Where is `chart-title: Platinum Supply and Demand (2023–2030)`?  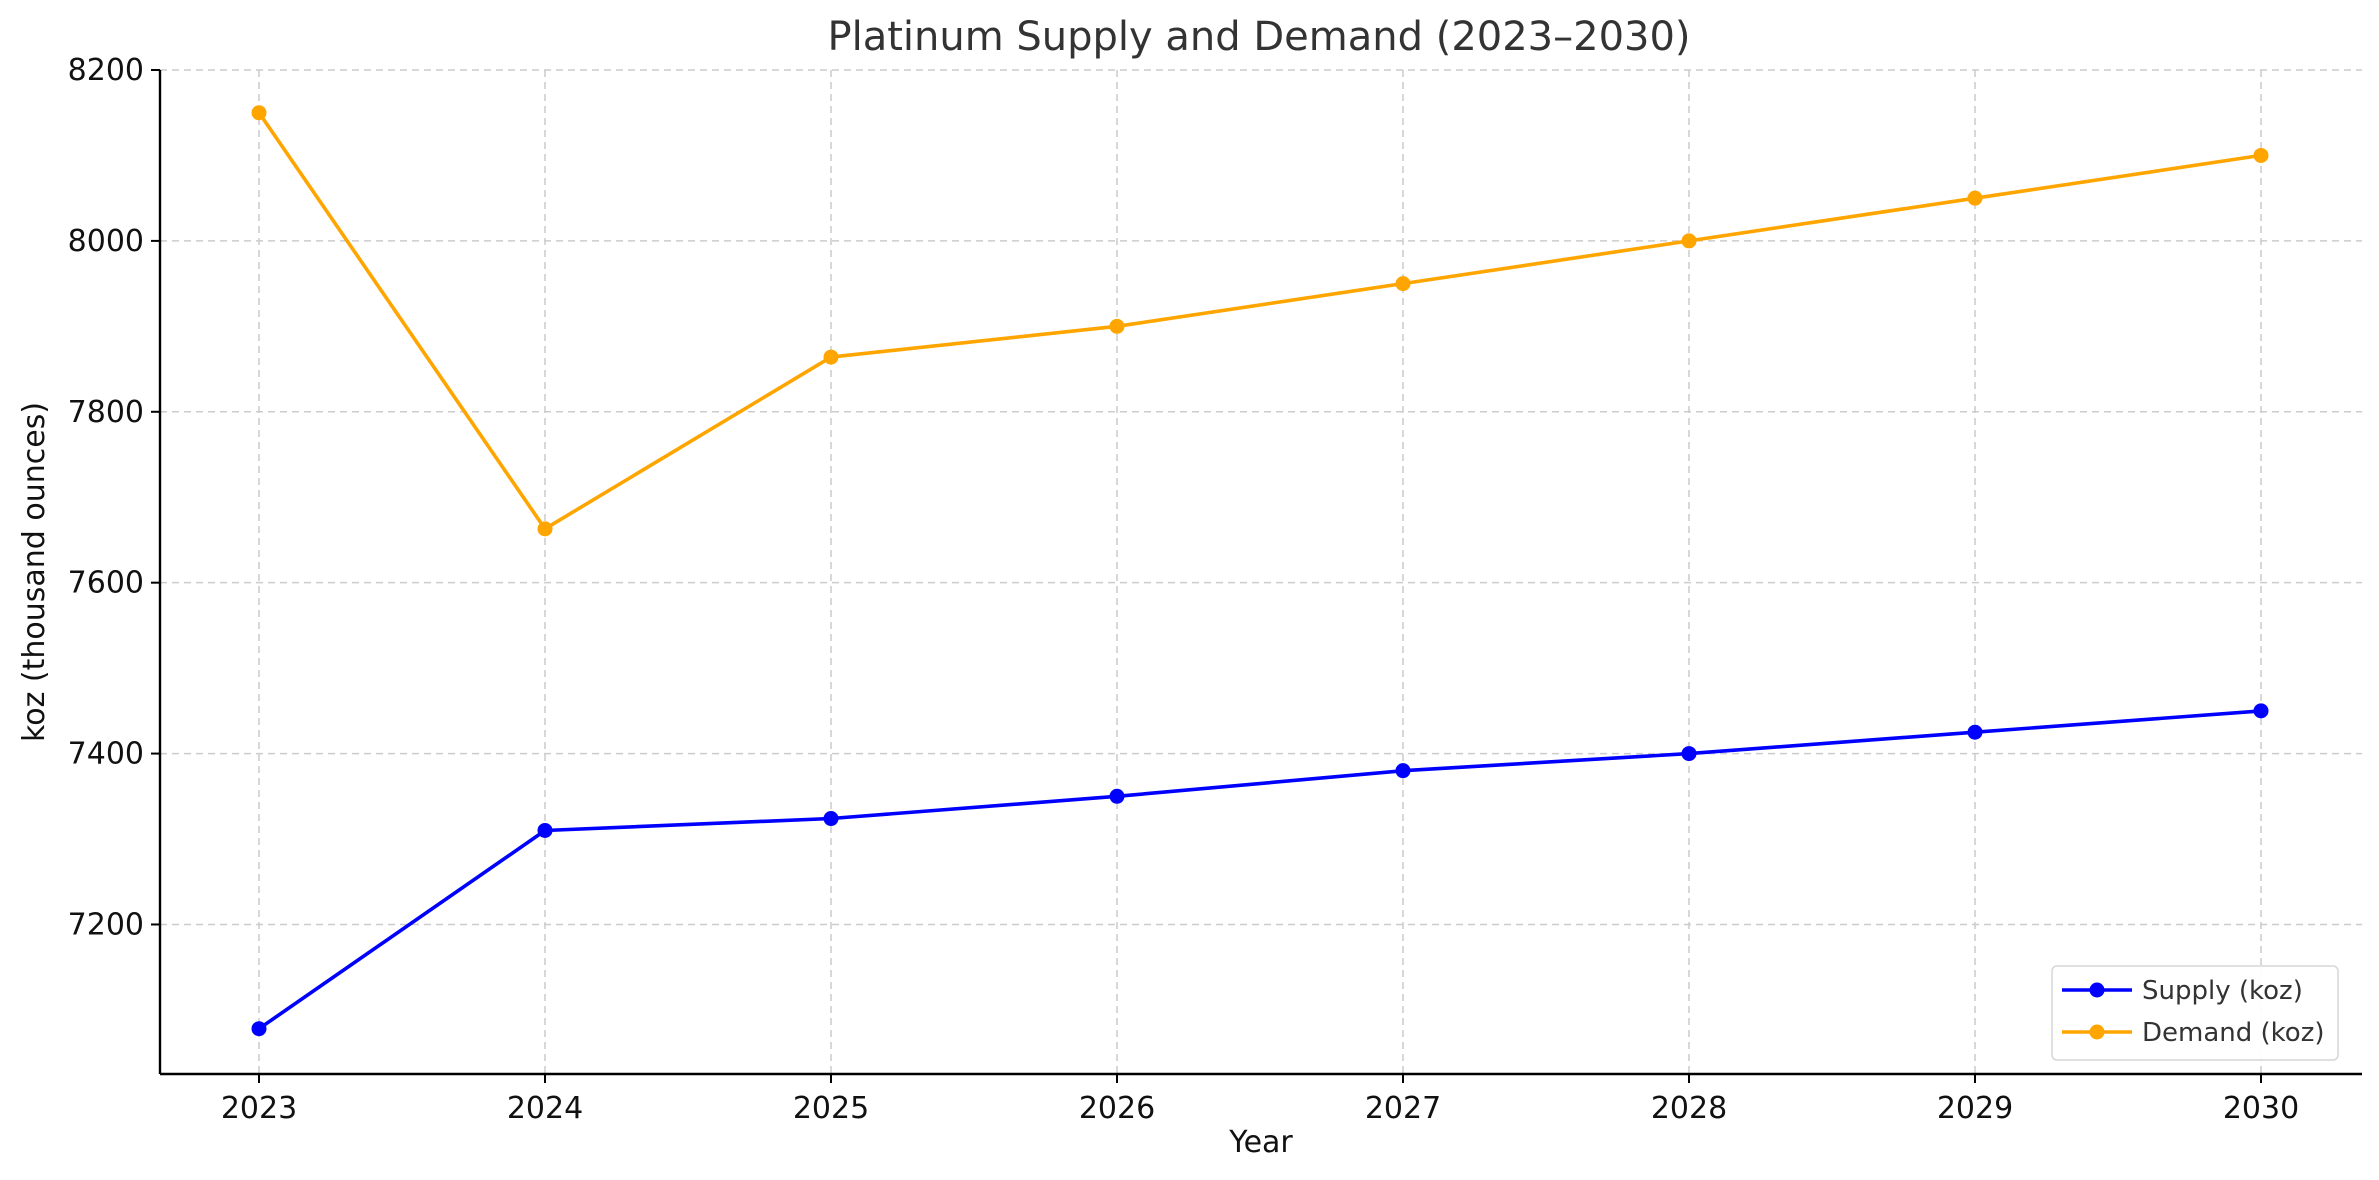
chart-title: Platinum Supply and Demand (2023–2030) is located at coordinates (1258, 37).